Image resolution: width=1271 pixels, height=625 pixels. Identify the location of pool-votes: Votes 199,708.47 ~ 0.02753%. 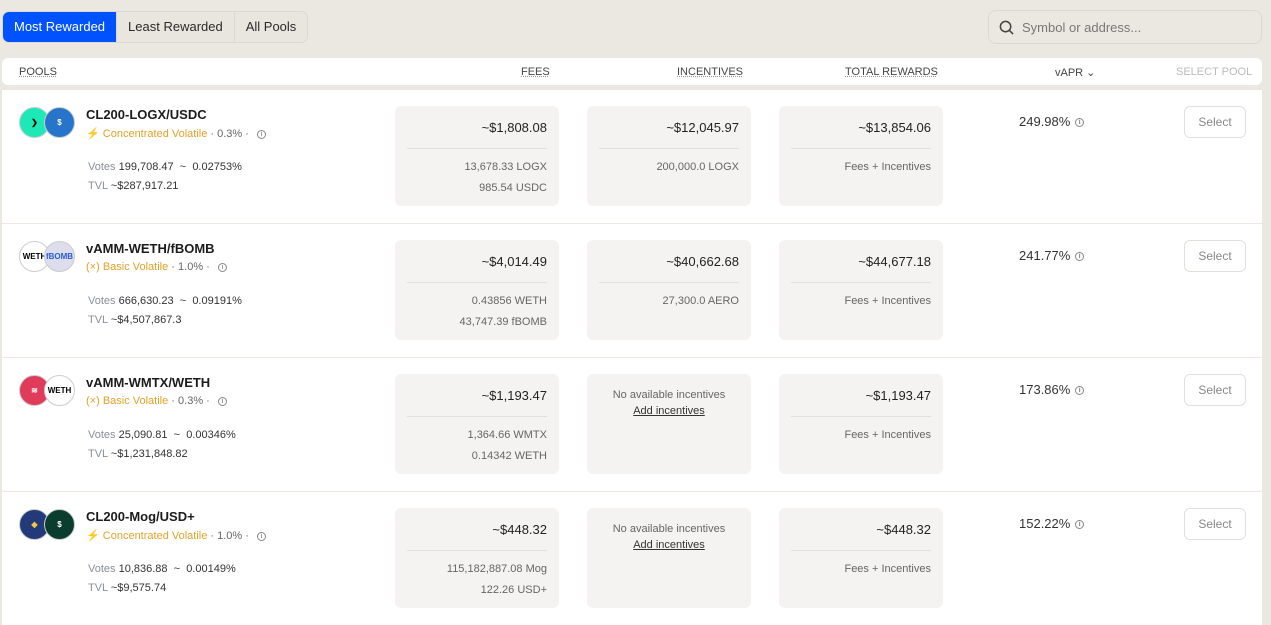
(165, 167).